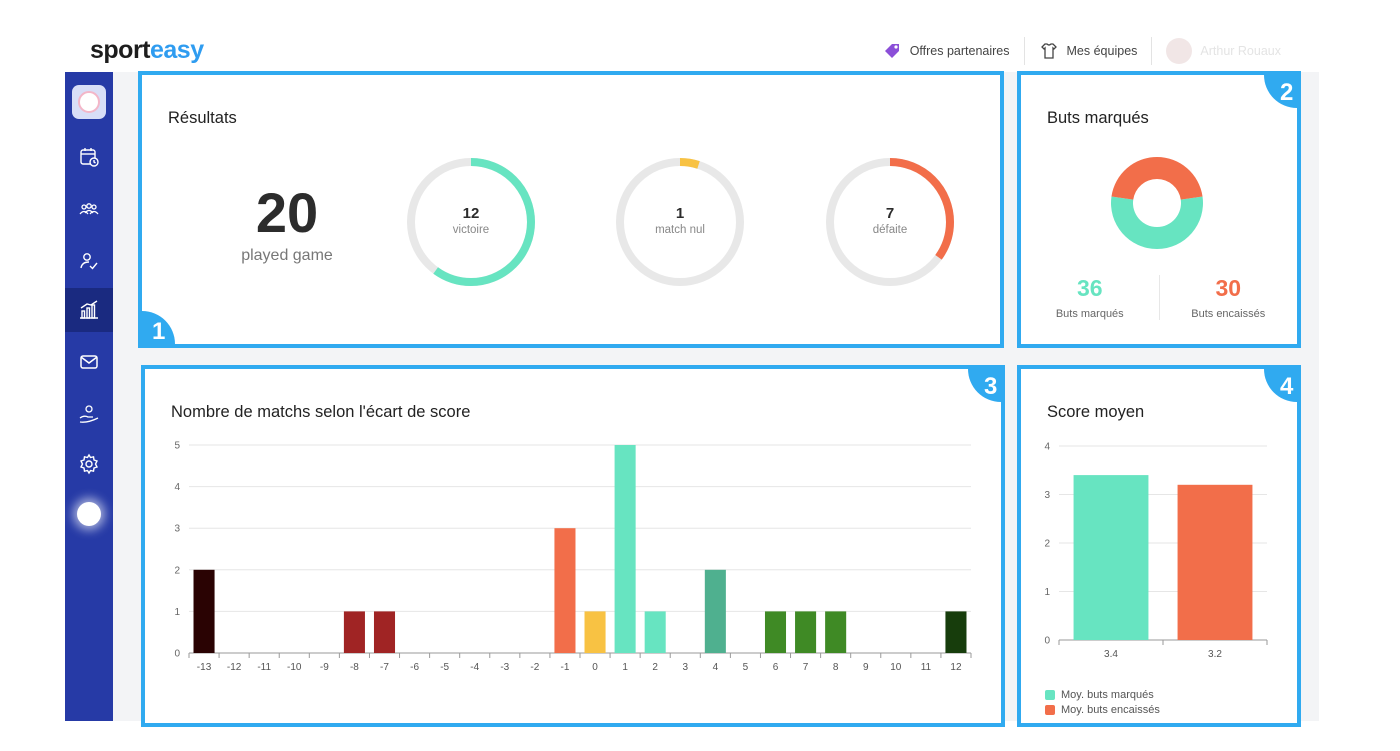 This screenshot has width=1400, height=751. Describe the element at coordinates (204, 611) in the screenshot. I see `bar--13` at that location.